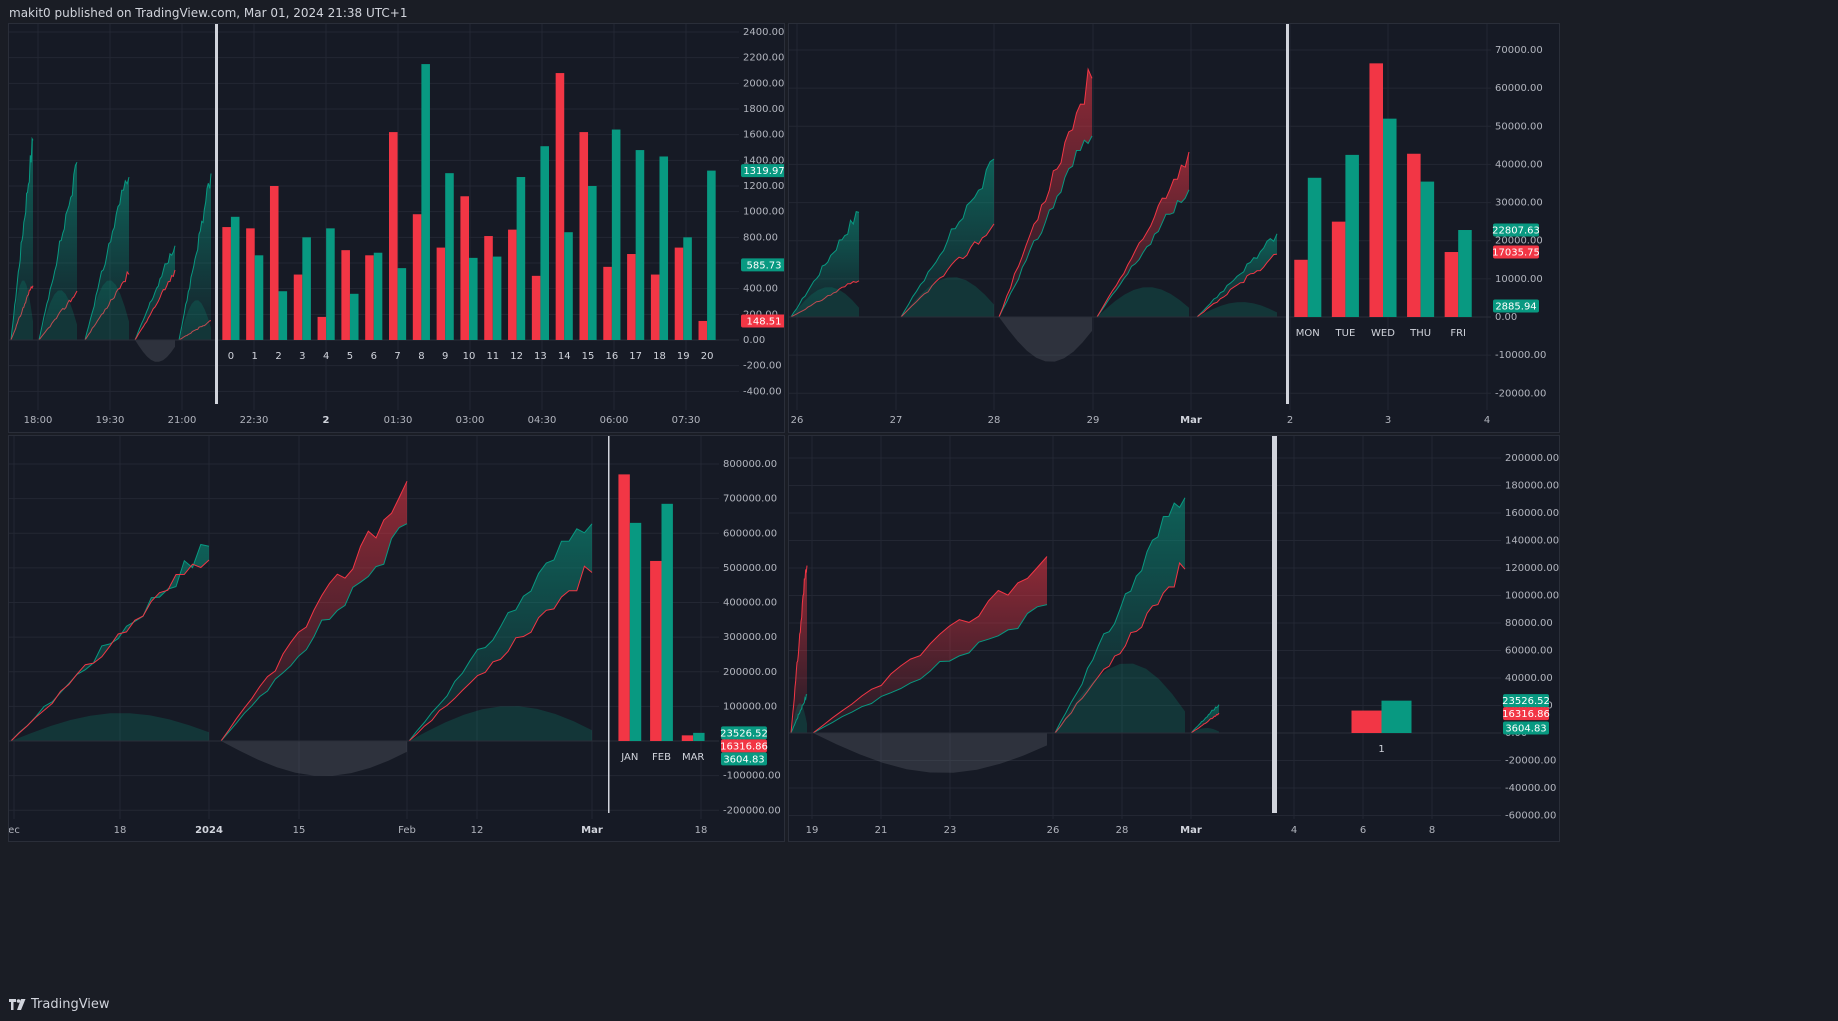 Image resolution: width=1838 pixels, height=1021 pixels. I want to click on price-label: 23526.52, so click(744, 733).